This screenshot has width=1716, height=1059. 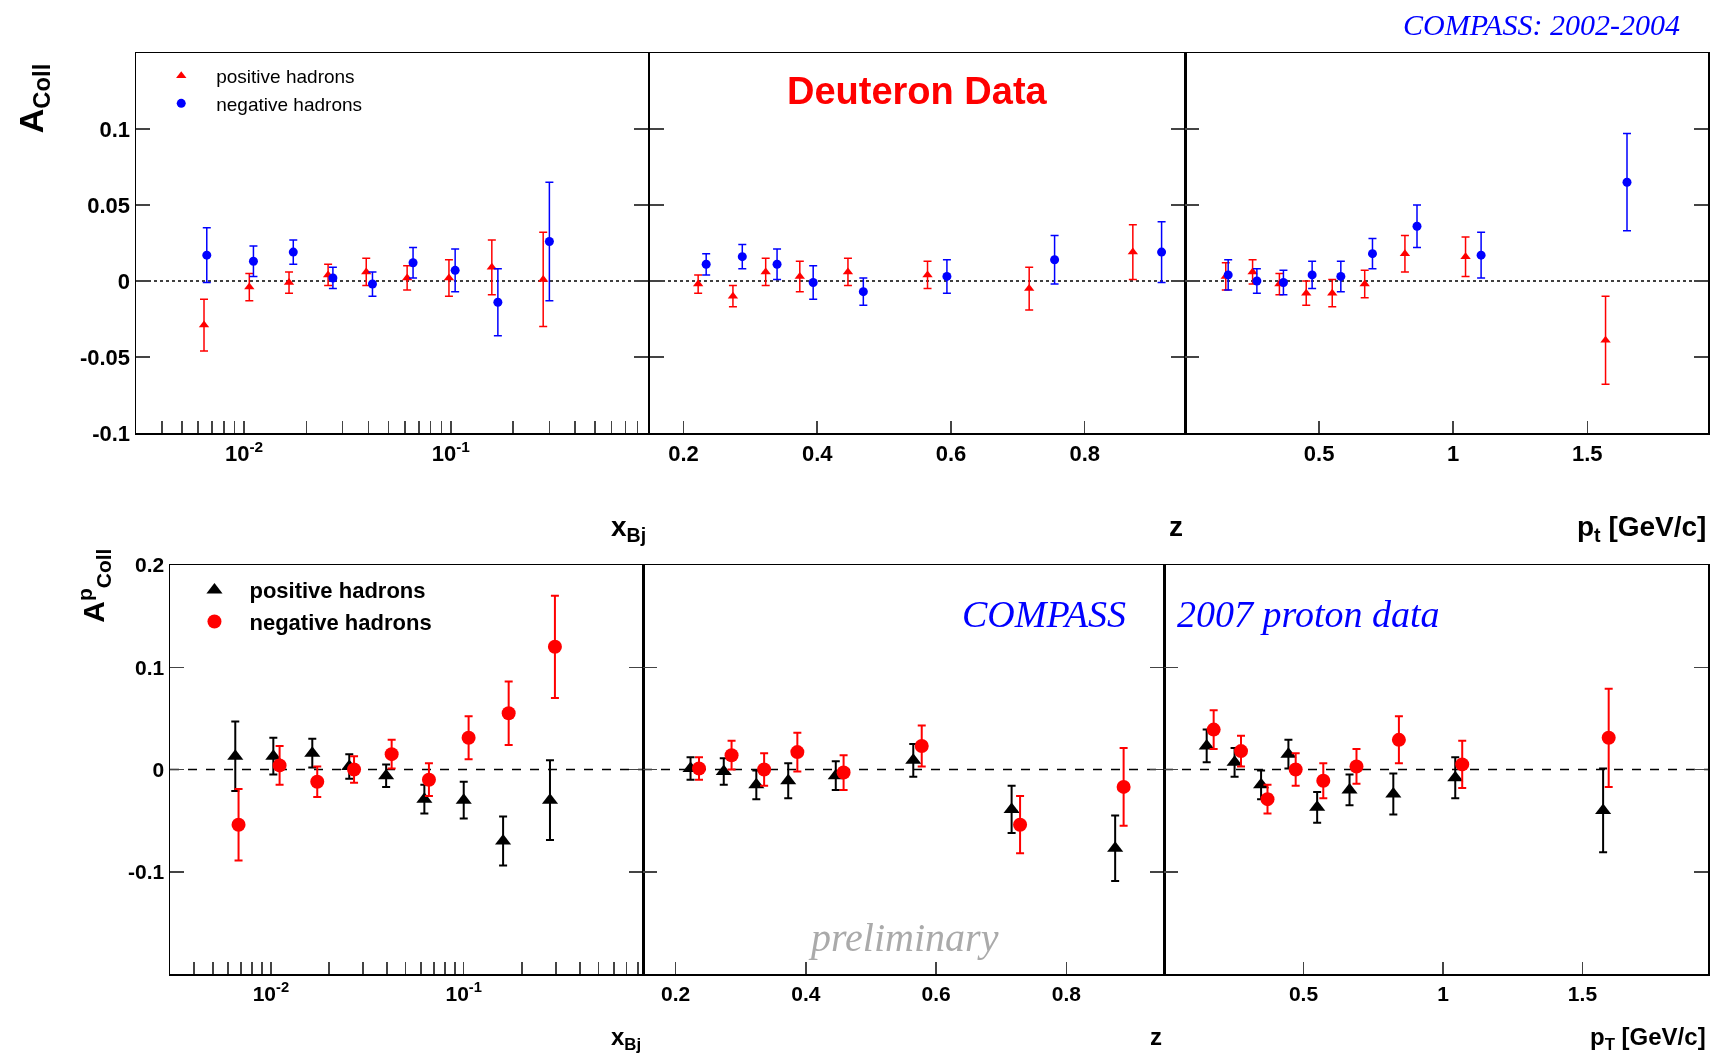 What do you see at coordinates (917, 91) in the screenshot?
I see `annotation: Deuteron Data` at bounding box center [917, 91].